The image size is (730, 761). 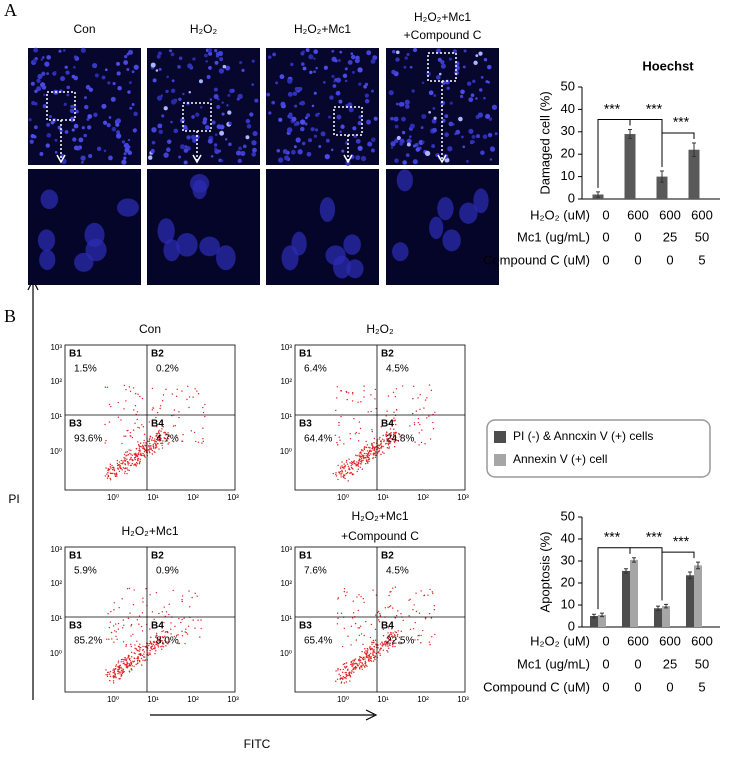 What do you see at coordinates (637, 663) in the screenshot?
I see `condition-value: 0` at bounding box center [637, 663].